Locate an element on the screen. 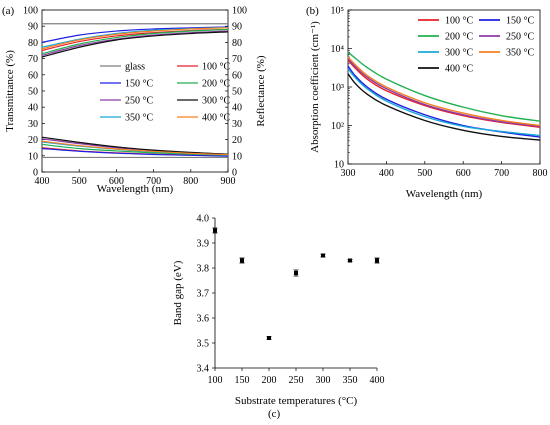  y-tick-label: 3.8 is located at coordinates (203, 269).